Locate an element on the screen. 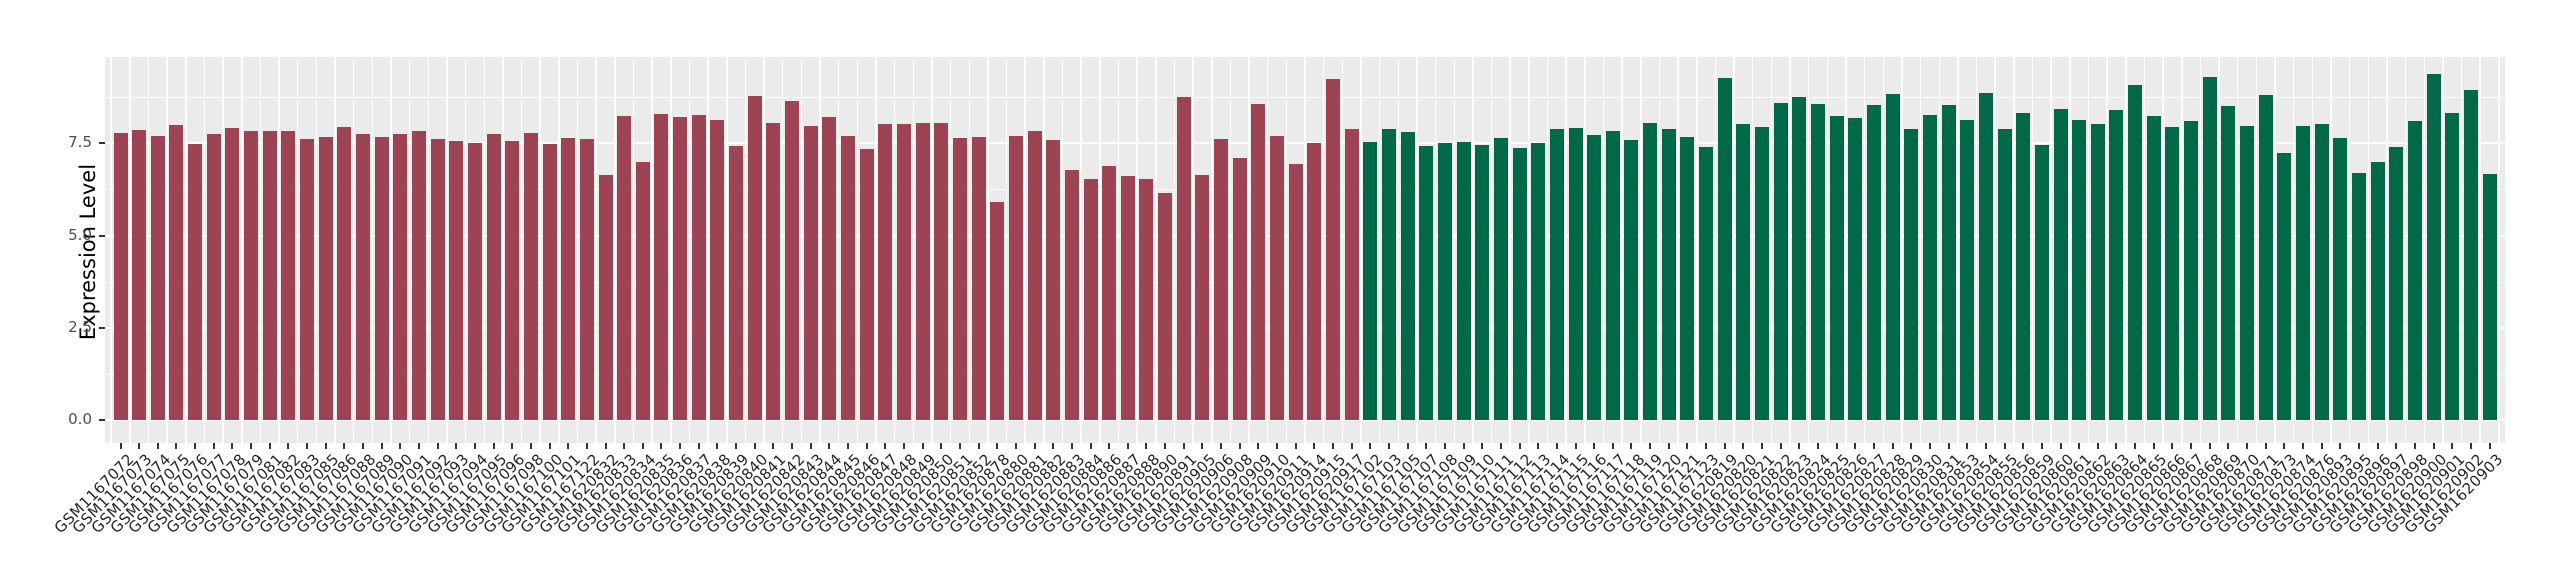 The height and width of the screenshot is (580, 2560). bar-GSM1620842 is located at coordinates (792, 260).